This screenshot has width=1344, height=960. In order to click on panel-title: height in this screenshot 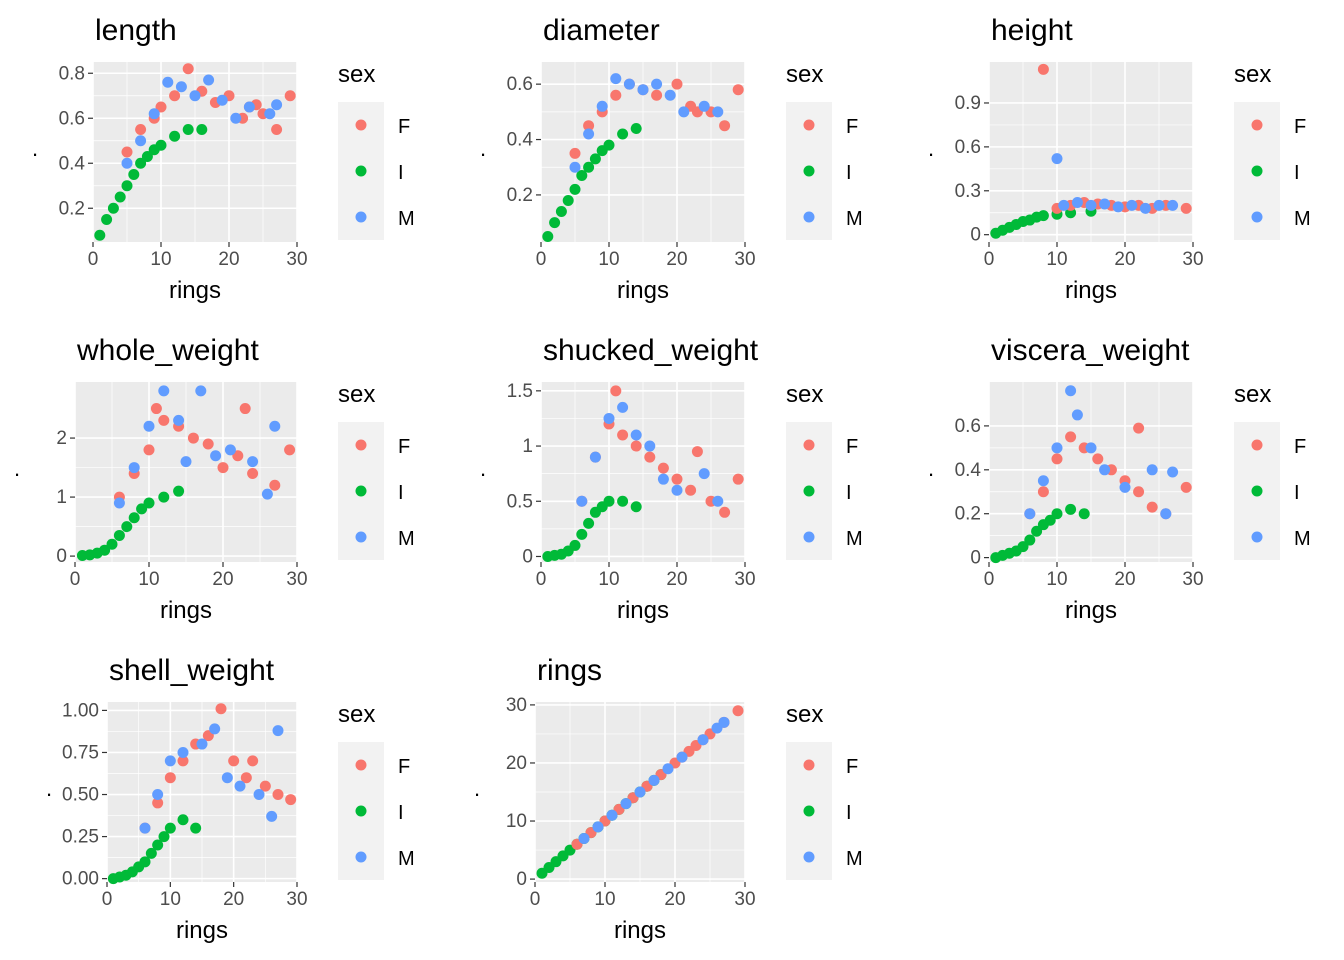, I will do `click(1032, 30)`.